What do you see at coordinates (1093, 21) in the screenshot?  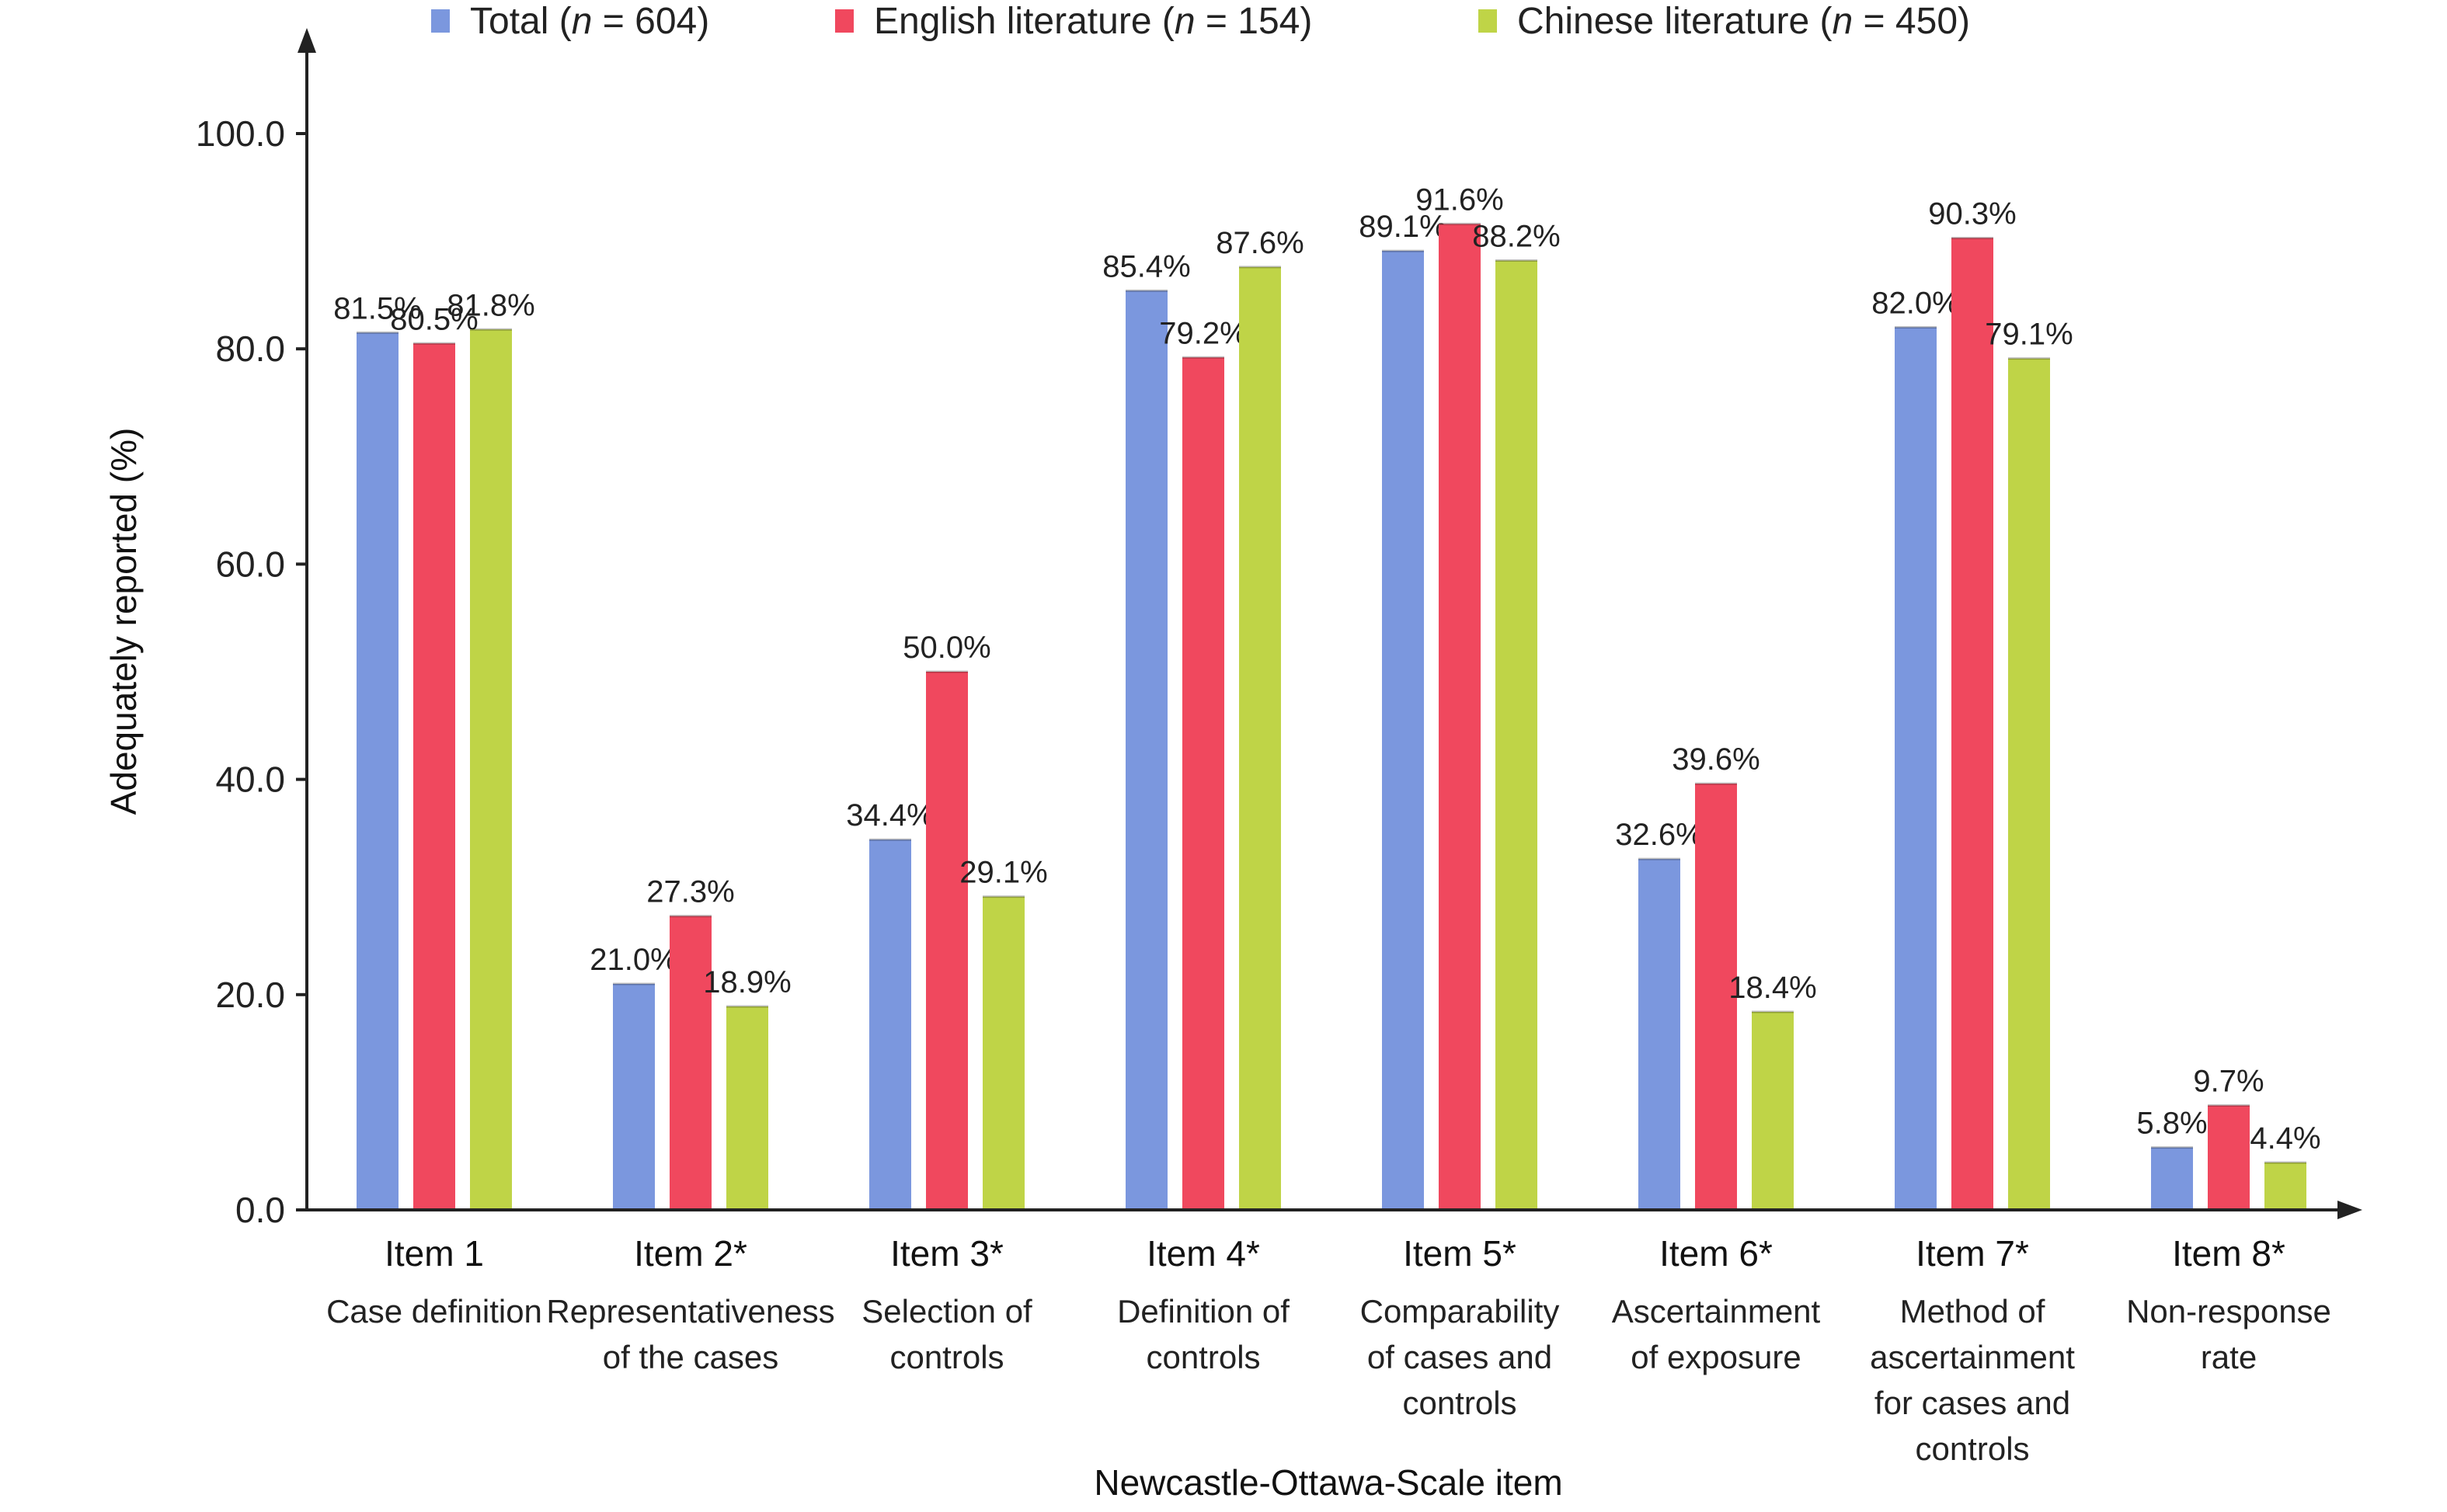 I see `legend-entry: English literature (n = 154)` at bounding box center [1093, 21].